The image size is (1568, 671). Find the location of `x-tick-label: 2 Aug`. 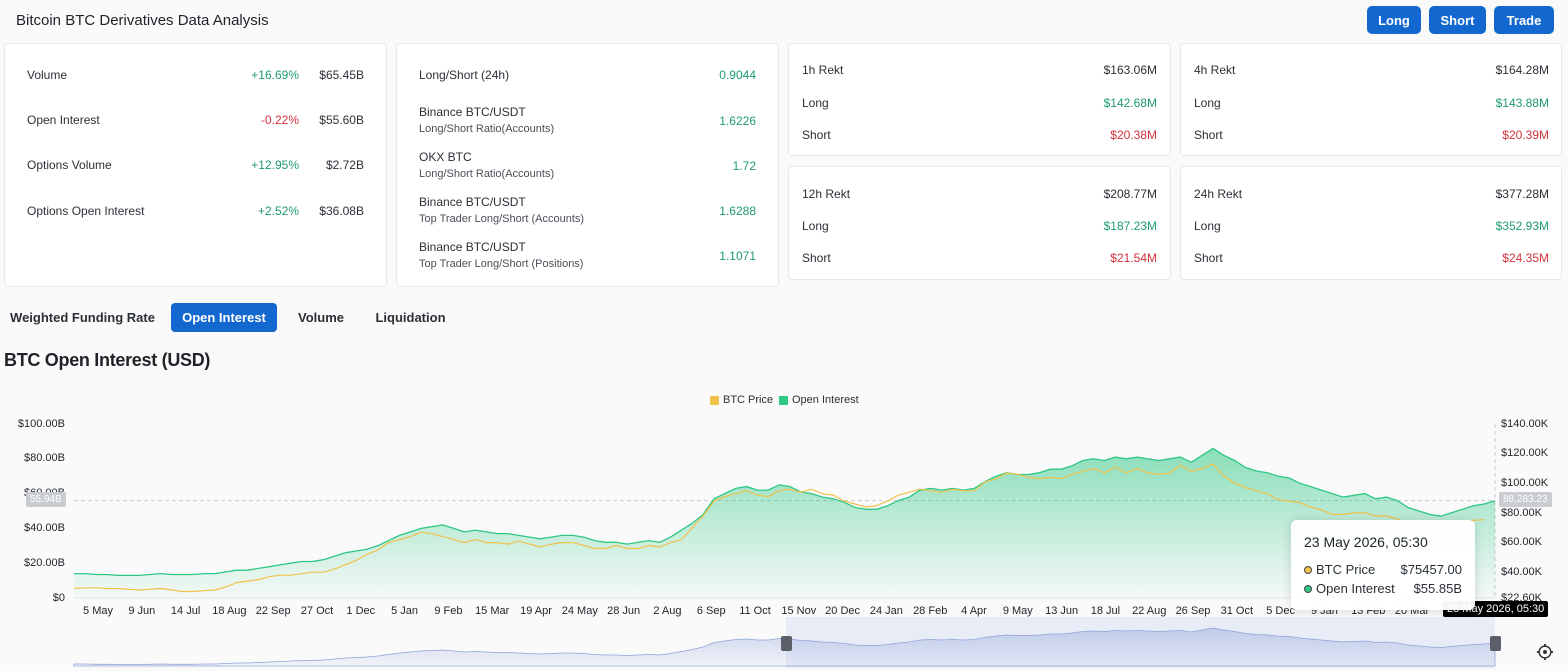

x-tick-label: 2 Aug is located at coordinates (667, 611).